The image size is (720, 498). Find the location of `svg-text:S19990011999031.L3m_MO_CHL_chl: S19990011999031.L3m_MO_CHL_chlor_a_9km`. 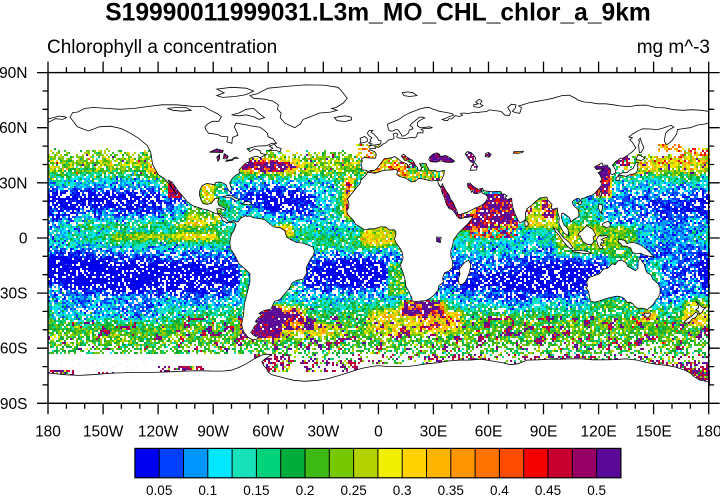

svg-text:S19990011999031.L3m_MO_CHL_chl: S19990011999031.L3m_MO_CHL_chlor_a_9km is located at coordinates (378, 13).